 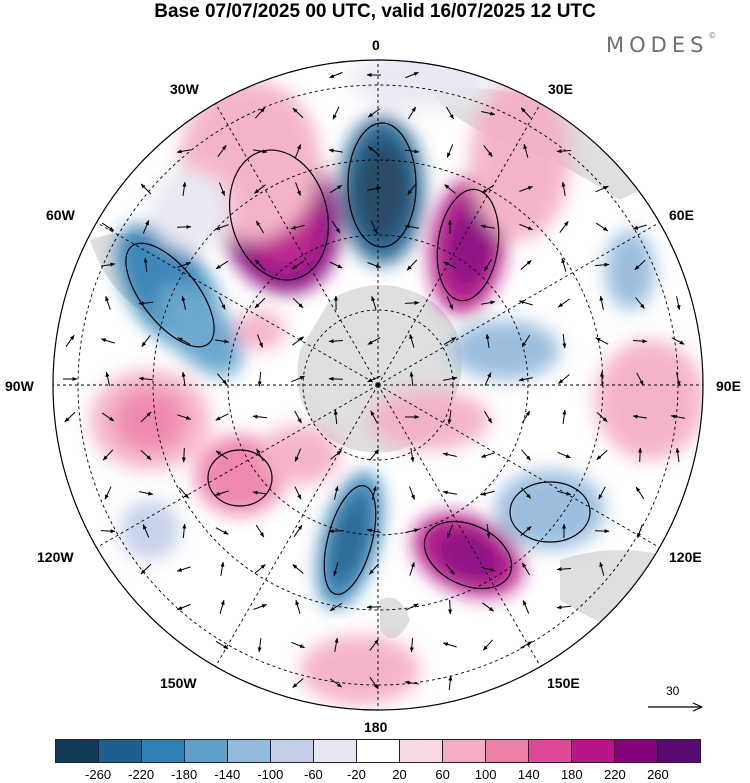 What do you see at coordinates (675, 707) in the screenshot?
I see `reference-vector-arrow` at bounding box center [675, 707].